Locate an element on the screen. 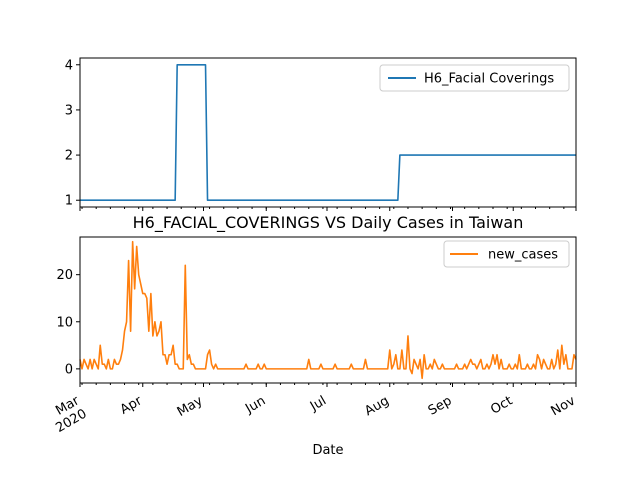  bottom-legend-label: new_cases is located at coordinates (523, 255).